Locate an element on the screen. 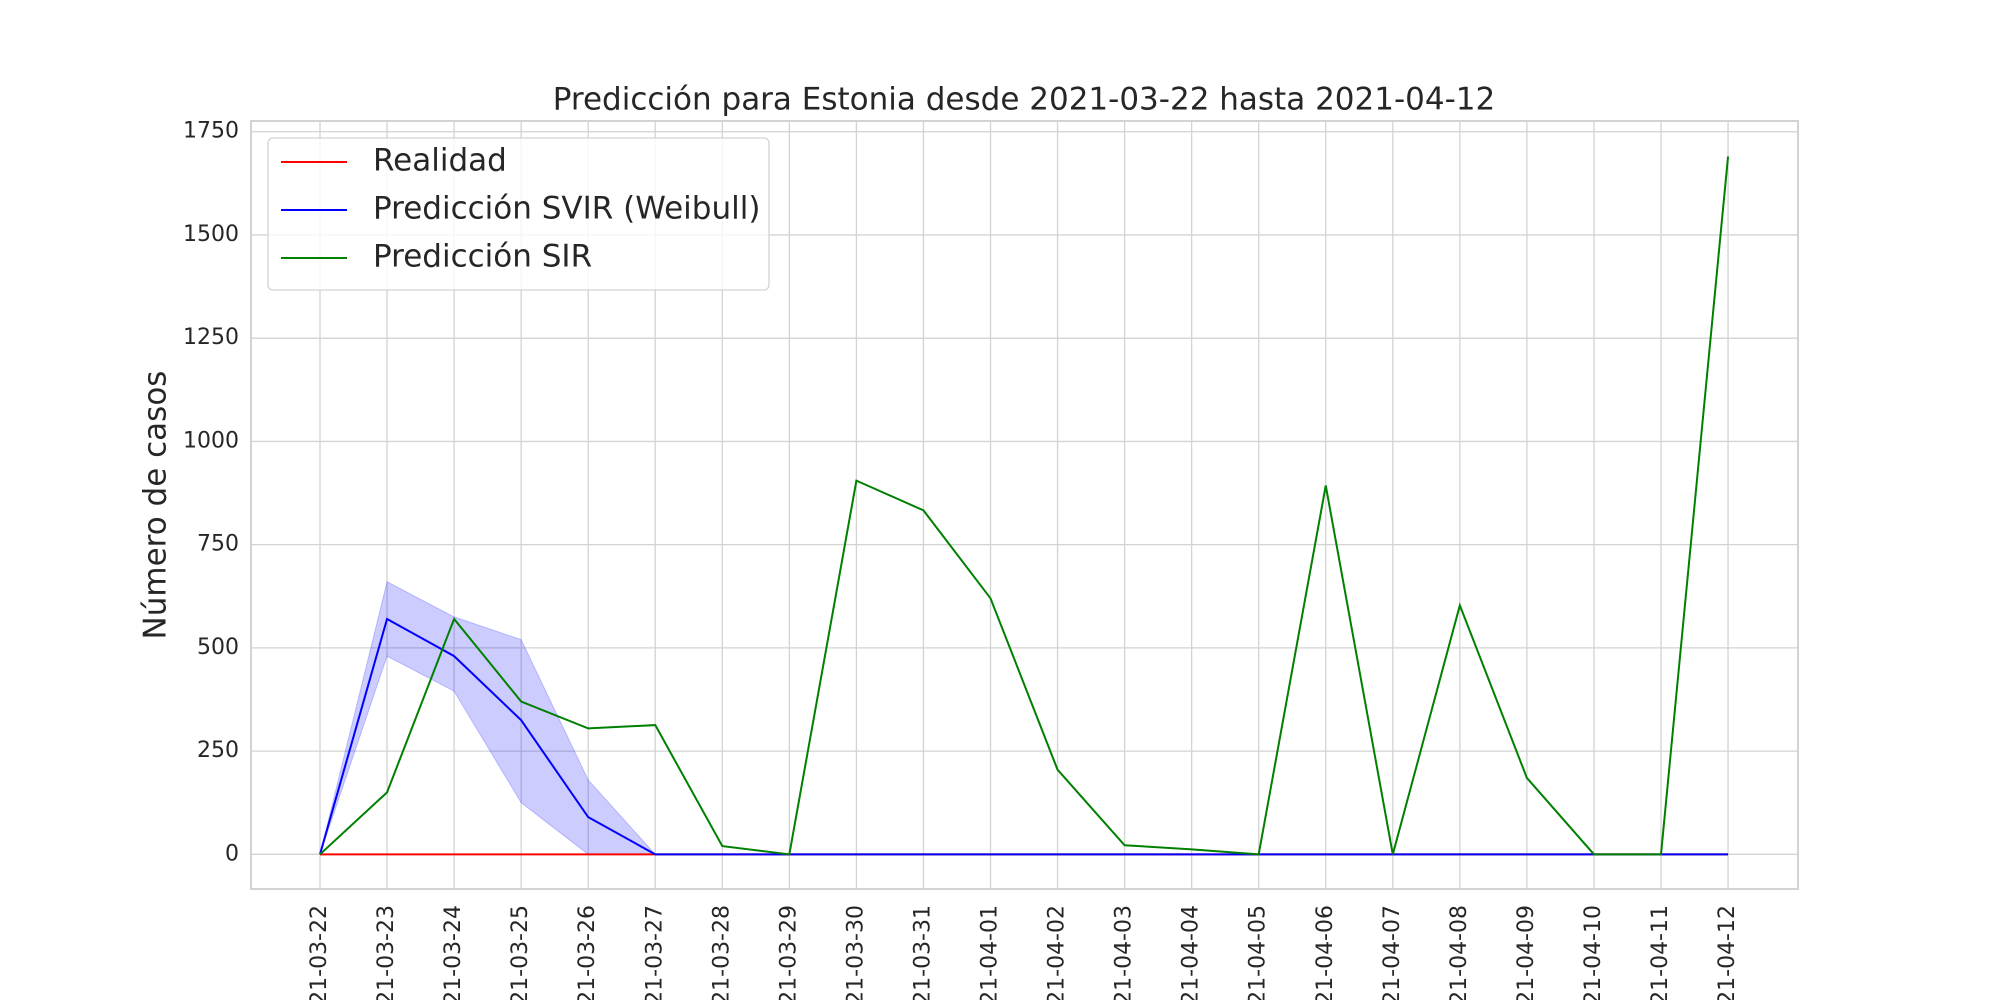 This screenshot has width=2000, height=1000. x-tick-label: 2021-04-11 is located at coordinates (1660, 952).